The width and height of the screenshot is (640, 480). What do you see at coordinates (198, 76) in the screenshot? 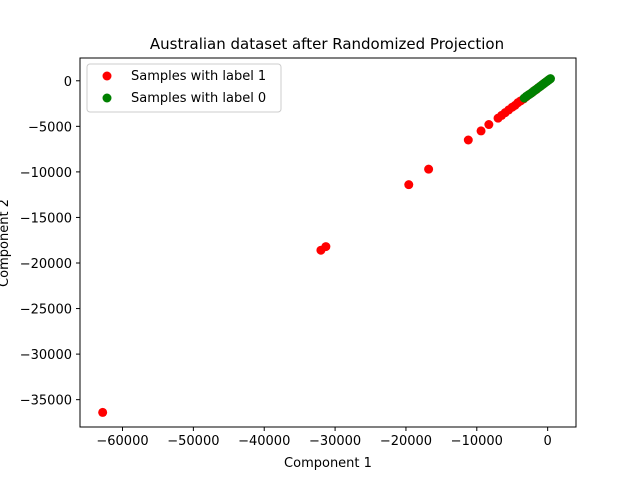
I see `legend-entry-label-1: Samples with label 1` at bounding box center [198, 76].